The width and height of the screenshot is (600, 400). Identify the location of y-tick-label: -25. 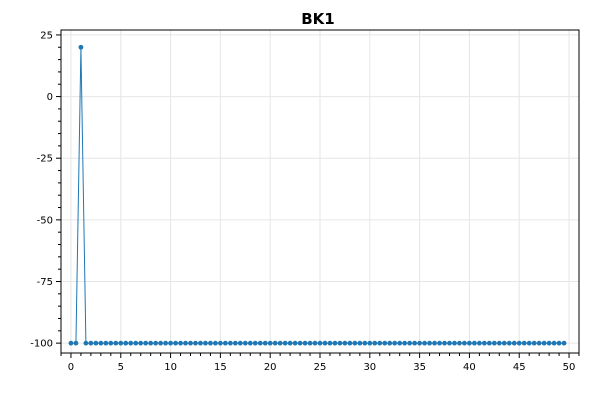
(45, 159).